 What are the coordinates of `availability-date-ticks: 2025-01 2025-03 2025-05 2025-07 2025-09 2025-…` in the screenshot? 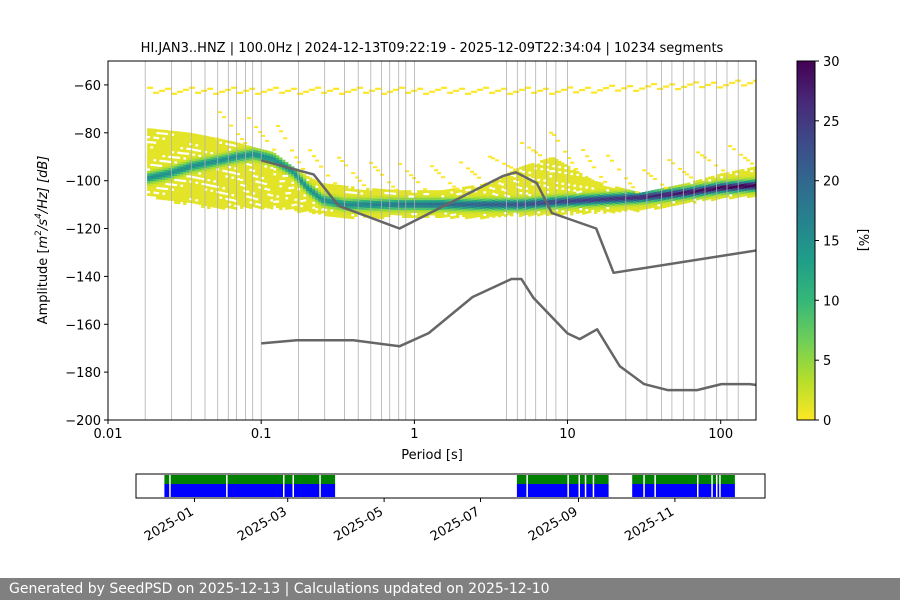 It's located at (409, 521).